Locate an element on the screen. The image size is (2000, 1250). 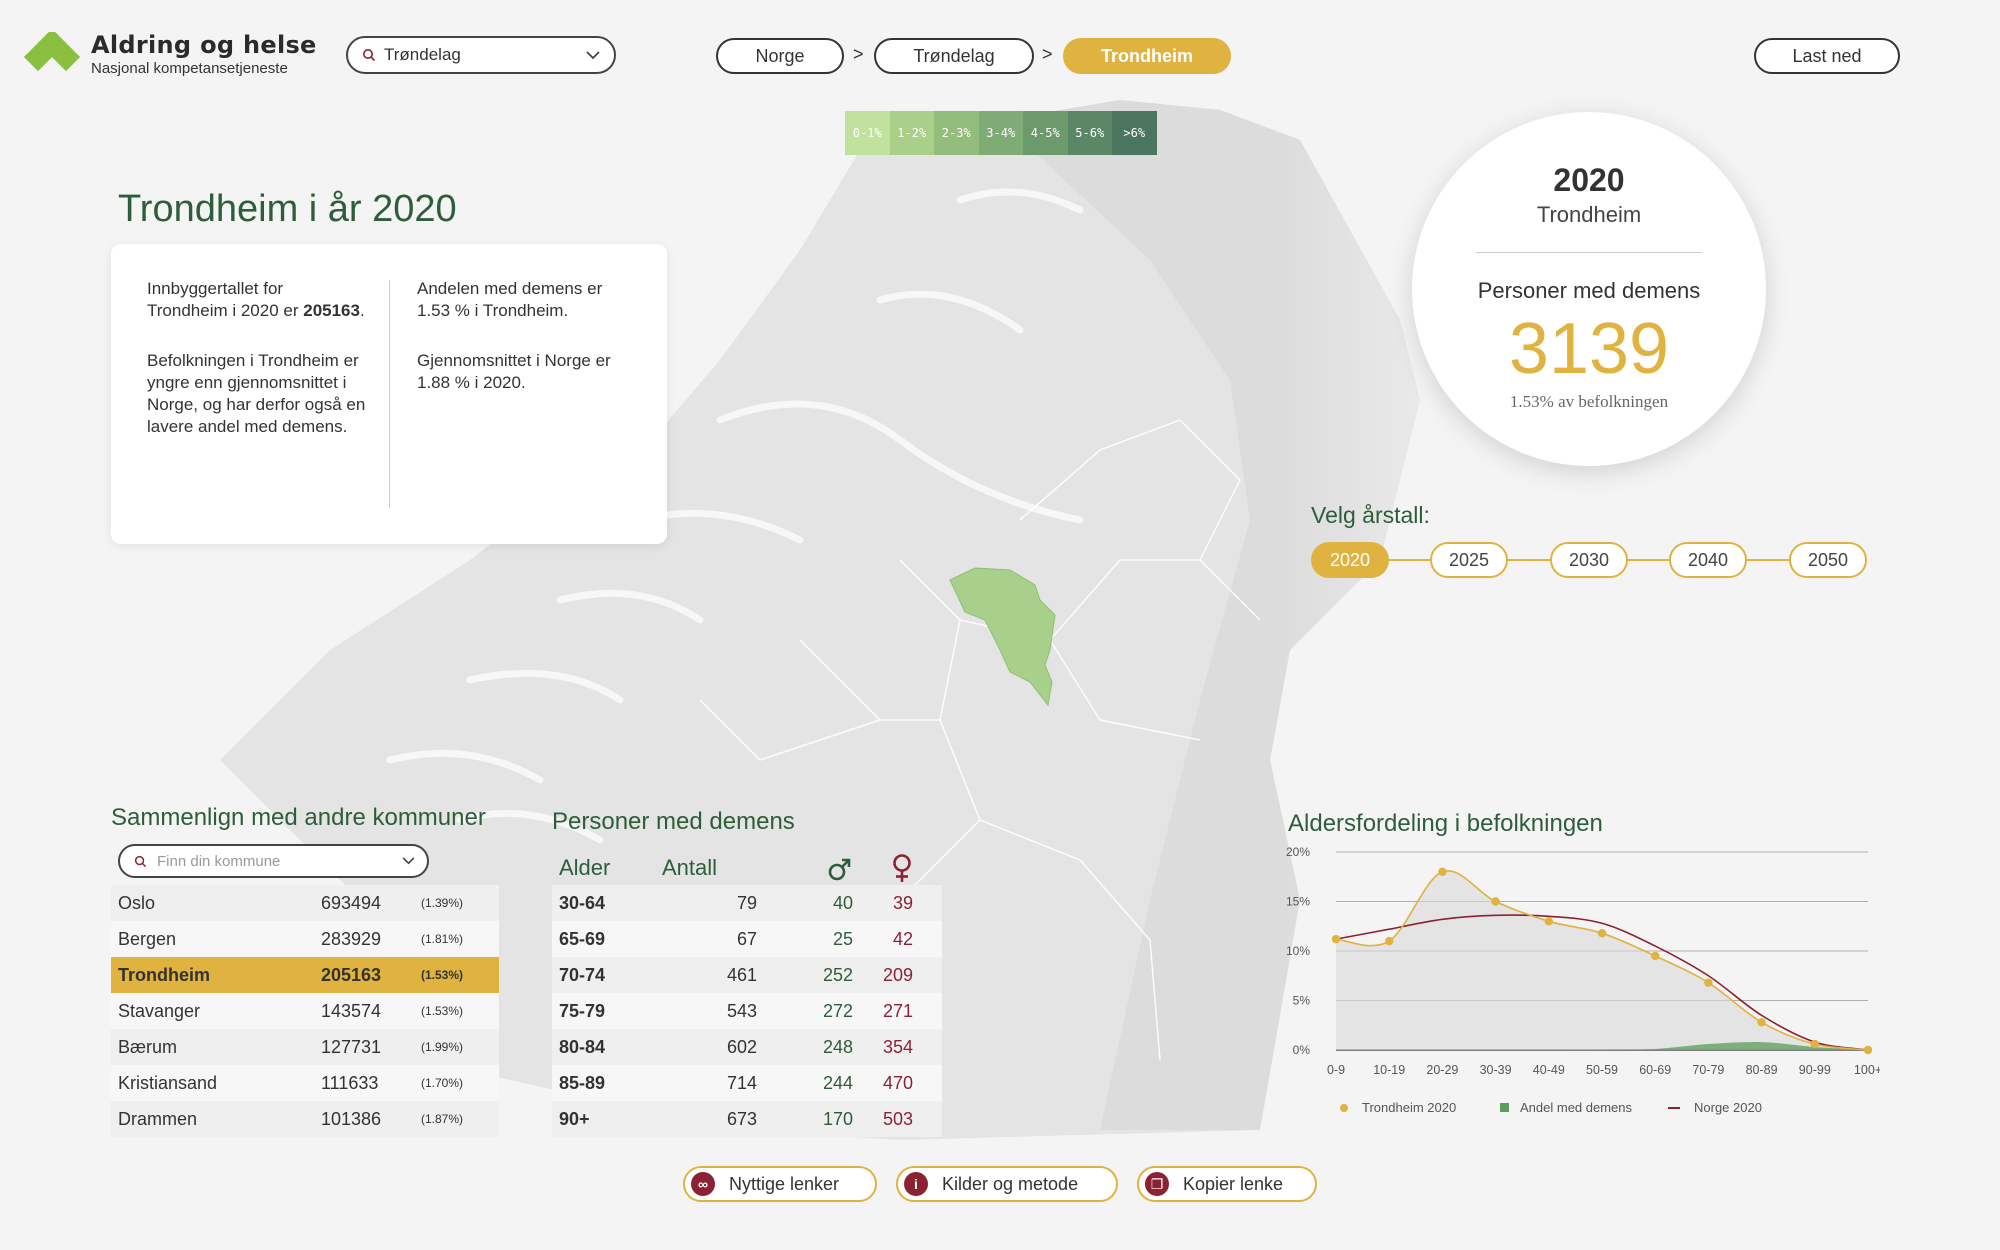
female-count: 209 is located at coordinates (897, 974).